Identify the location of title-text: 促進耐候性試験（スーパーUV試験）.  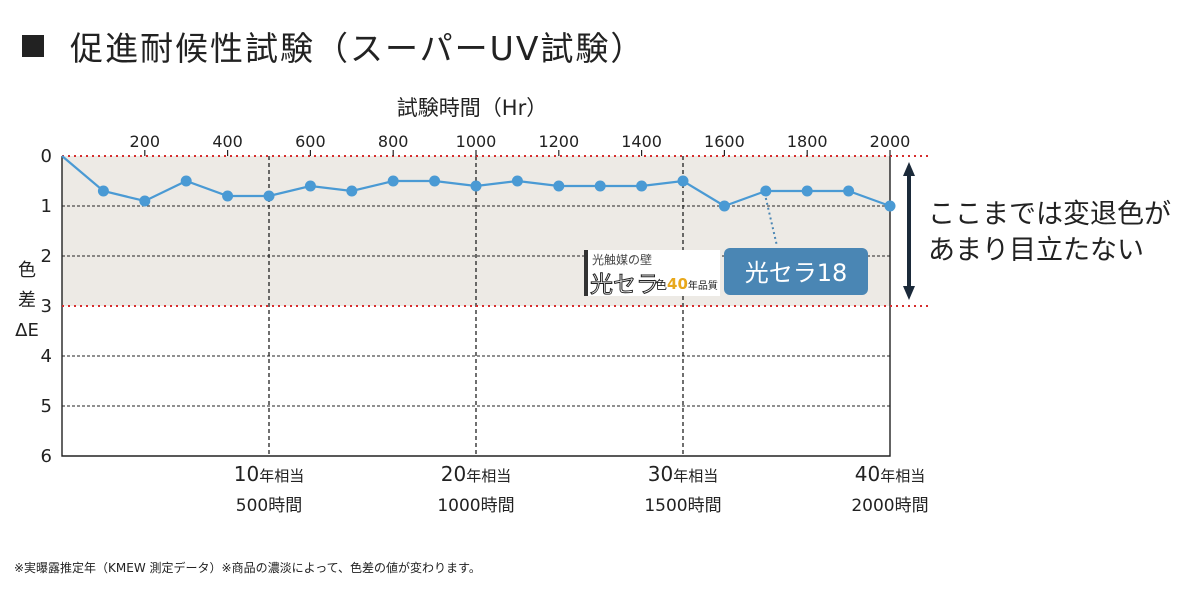
(358, 48).